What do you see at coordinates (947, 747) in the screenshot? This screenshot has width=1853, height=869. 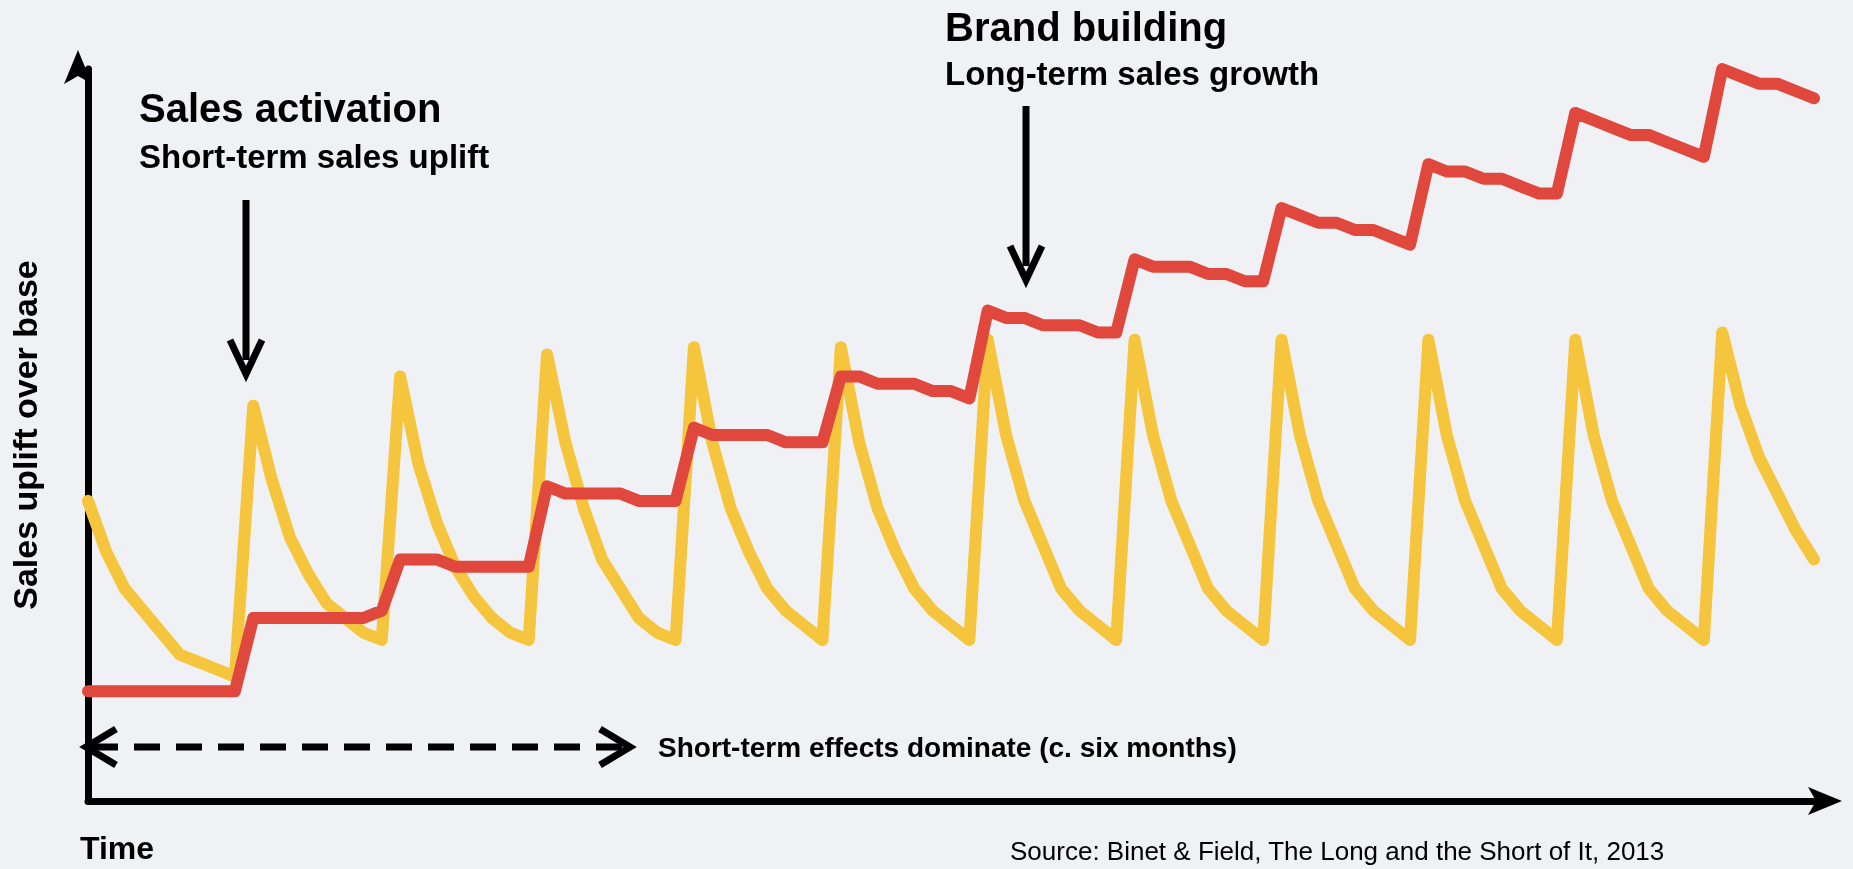 I see `annotation: Short-term effects dominate (c. six months)` at bounding box center [947, 747].